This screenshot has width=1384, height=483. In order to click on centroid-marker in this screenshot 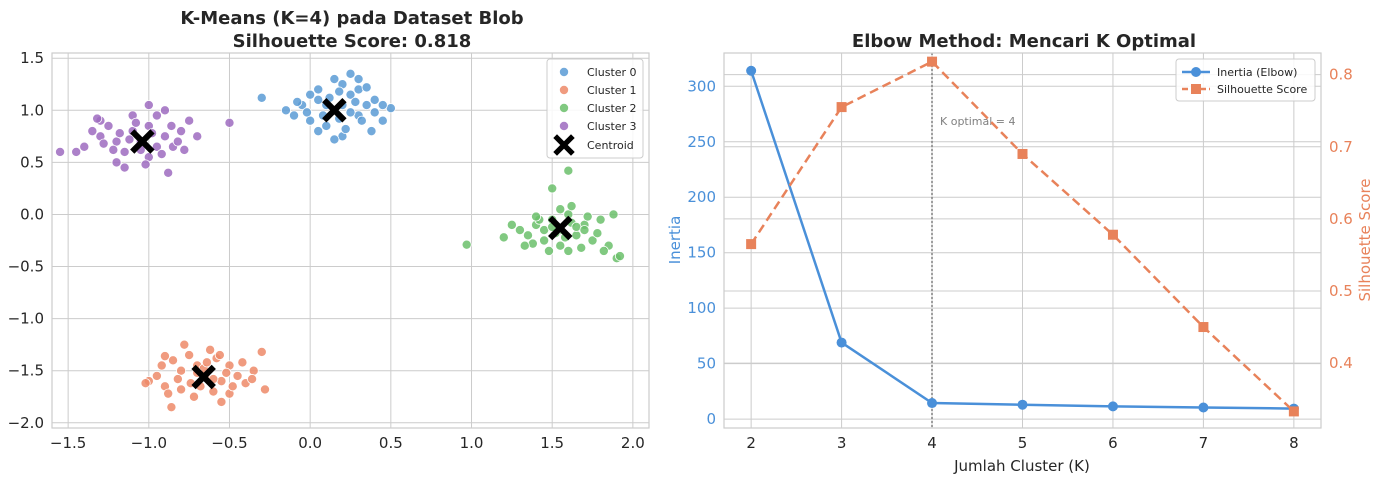, I will do `click(142, 141)`.